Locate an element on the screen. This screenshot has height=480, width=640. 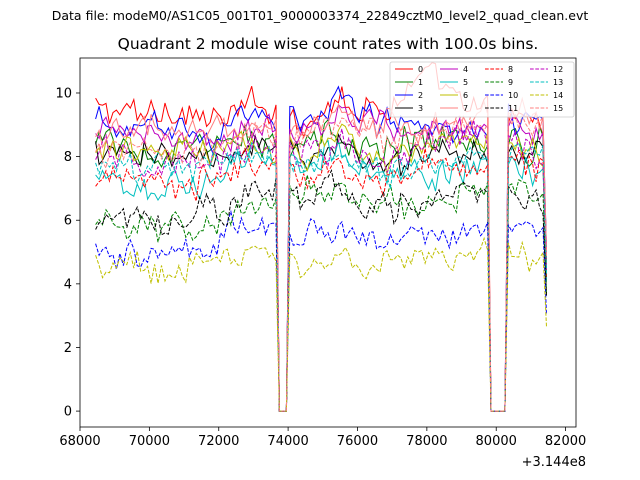
x-tick-label: 74000 is located at coordinates (287, 441).